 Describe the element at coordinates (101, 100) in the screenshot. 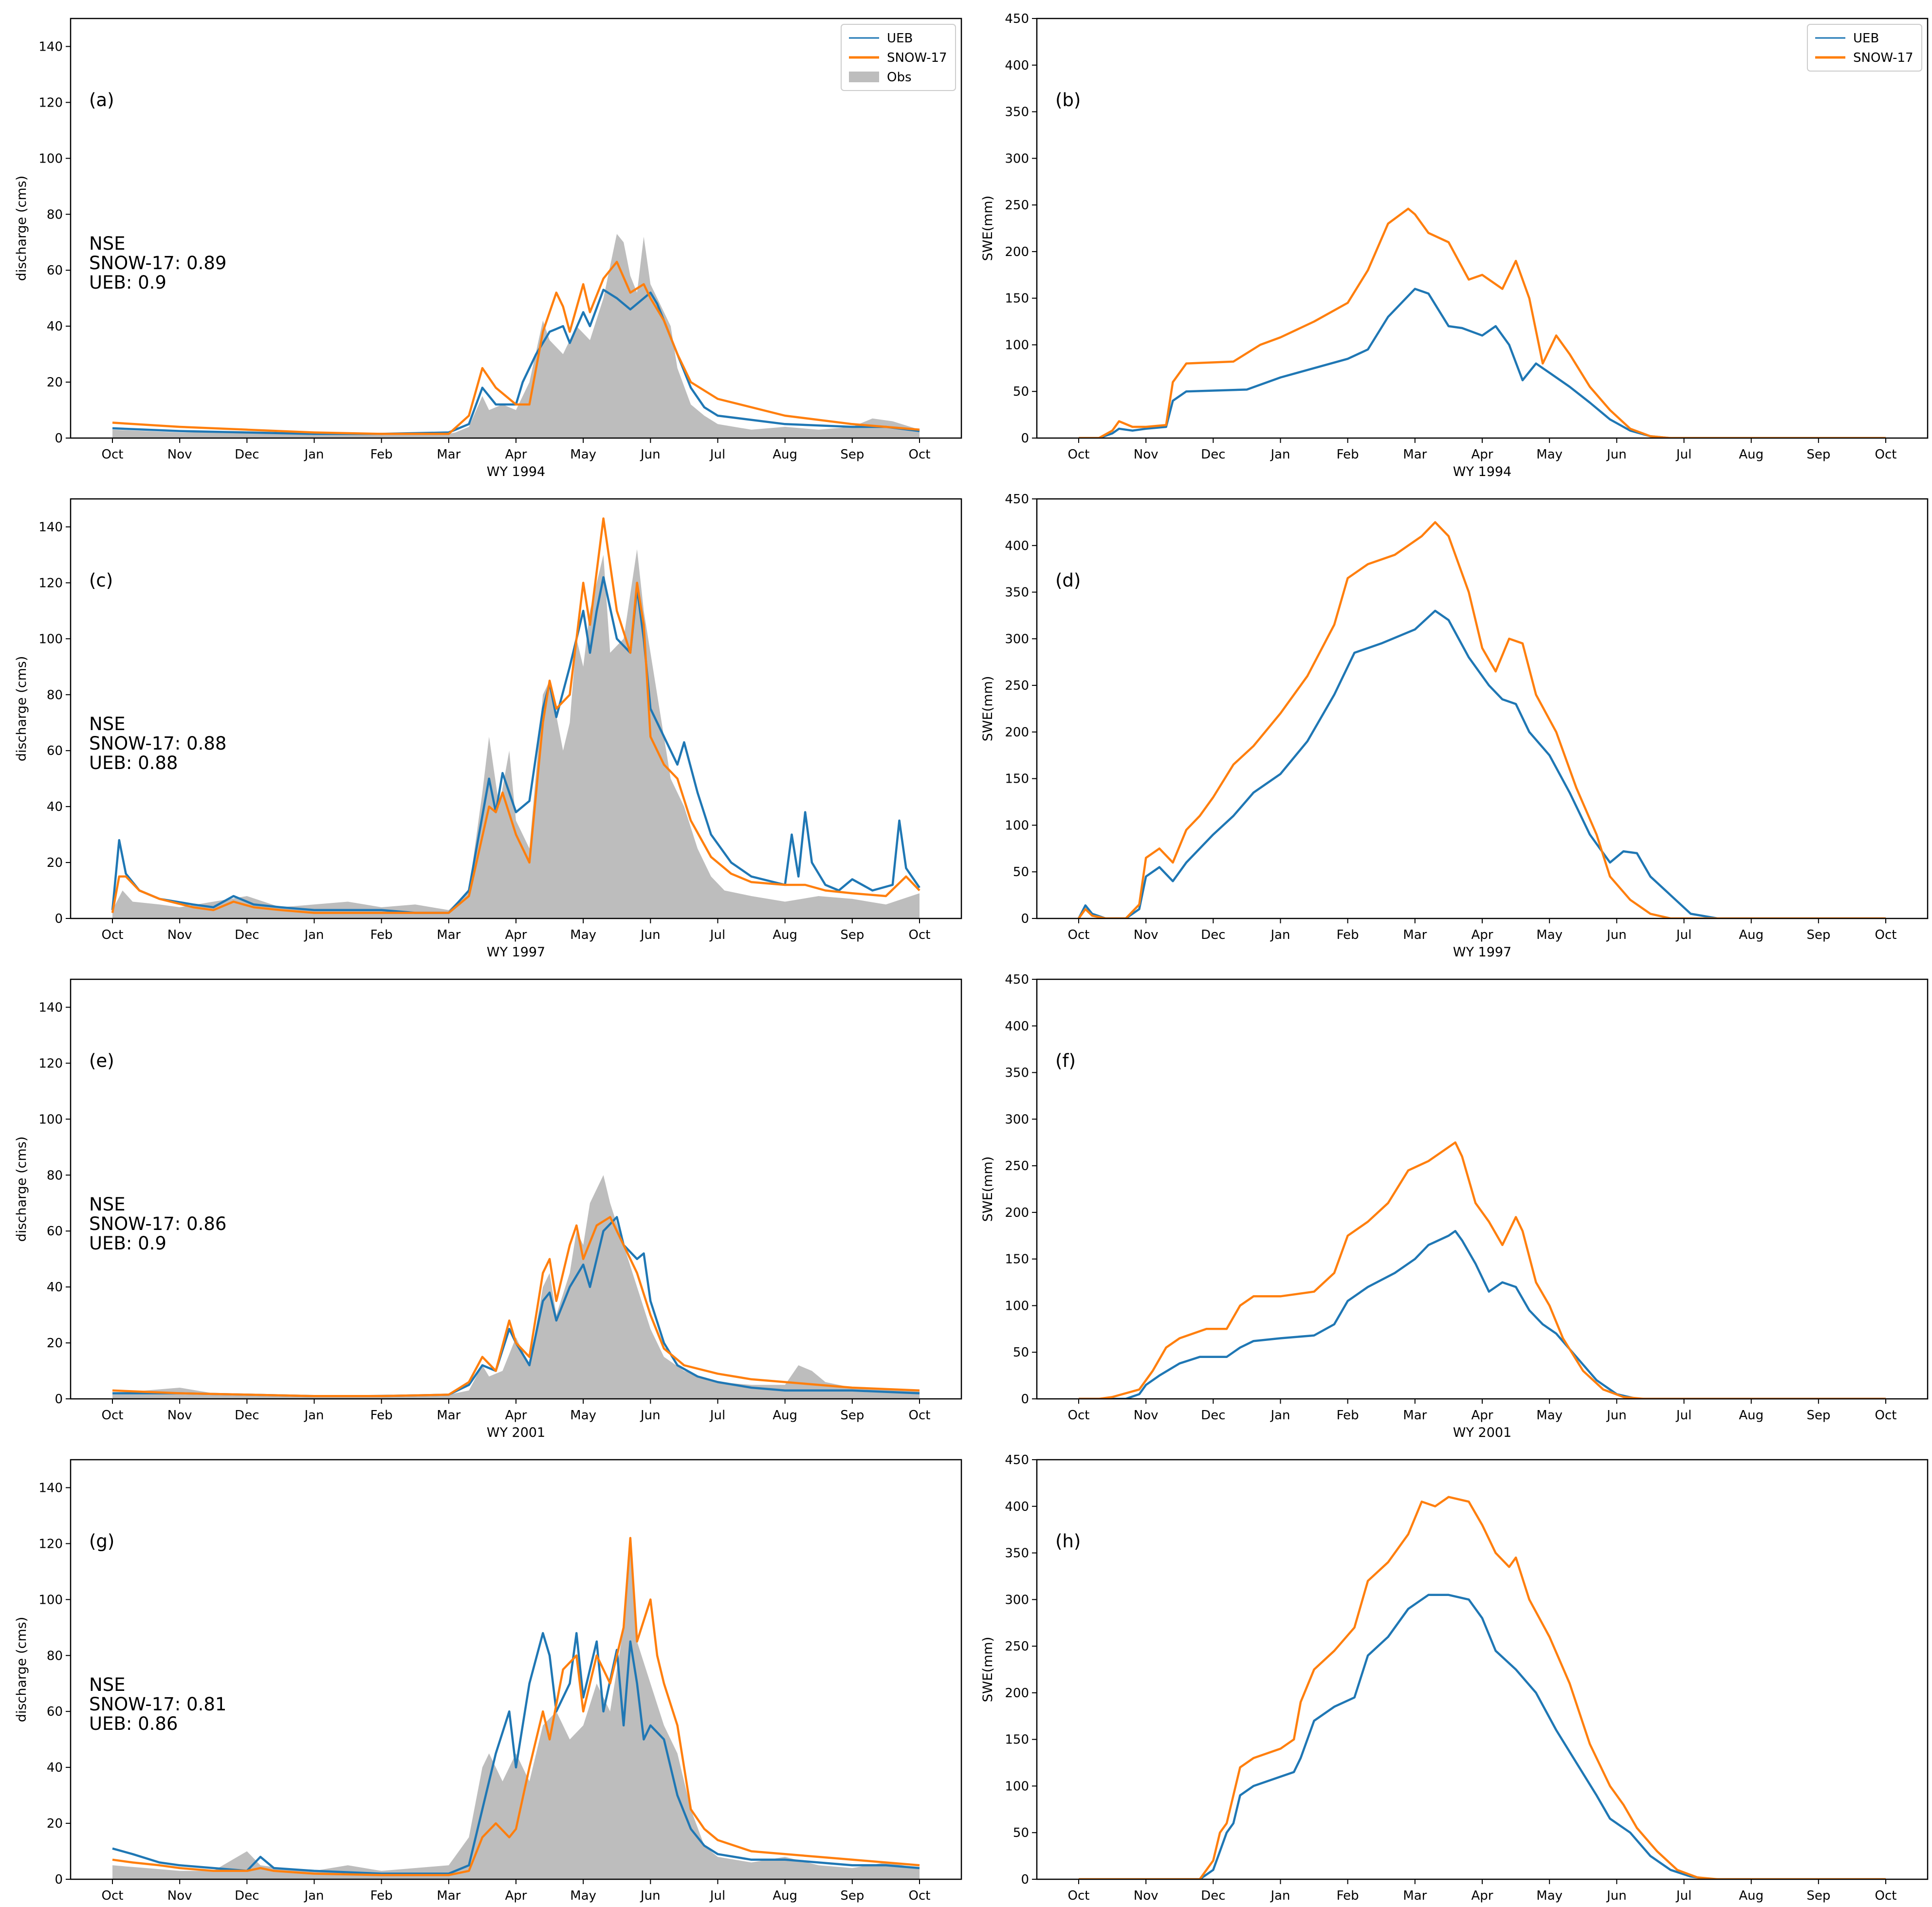

I see `panel-label: (a)` at that location.